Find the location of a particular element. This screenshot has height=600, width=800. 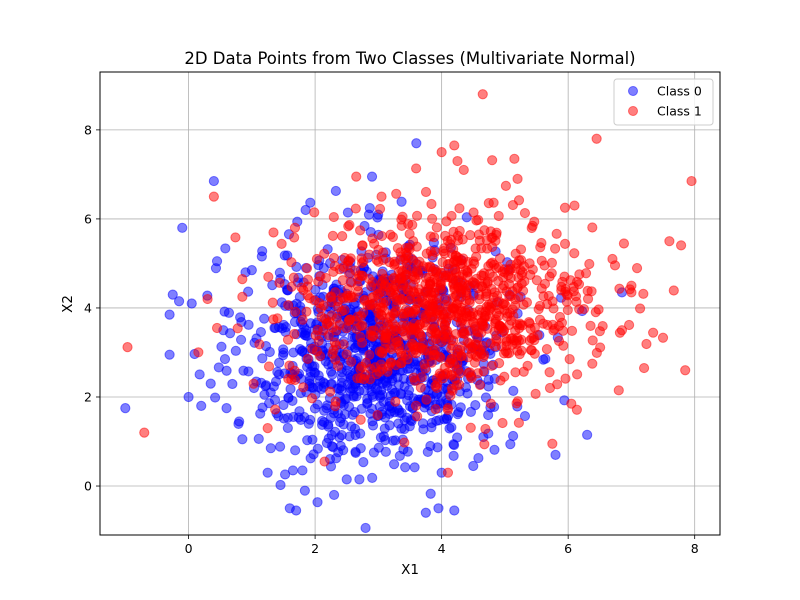

x-tick-label: 0 is located at coordinates (189, 548).